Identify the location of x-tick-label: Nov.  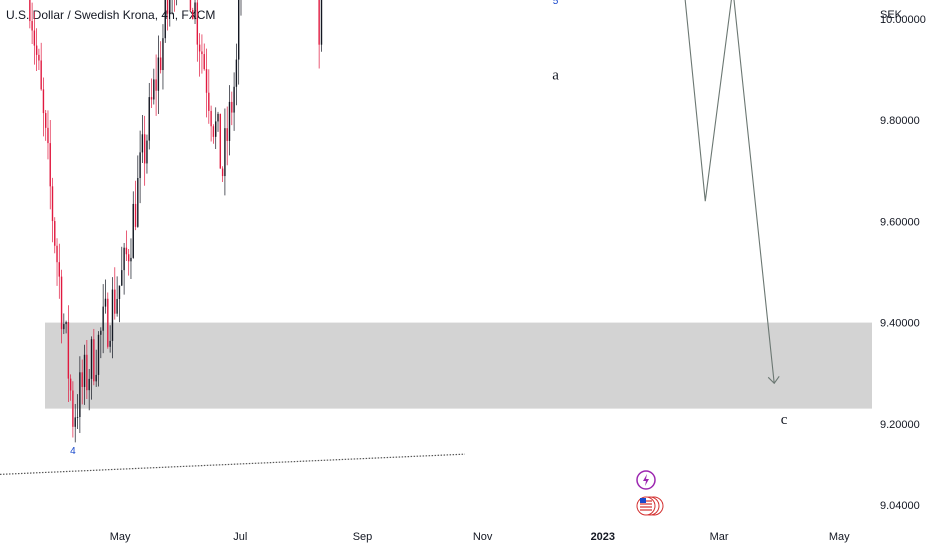
(483, 537).